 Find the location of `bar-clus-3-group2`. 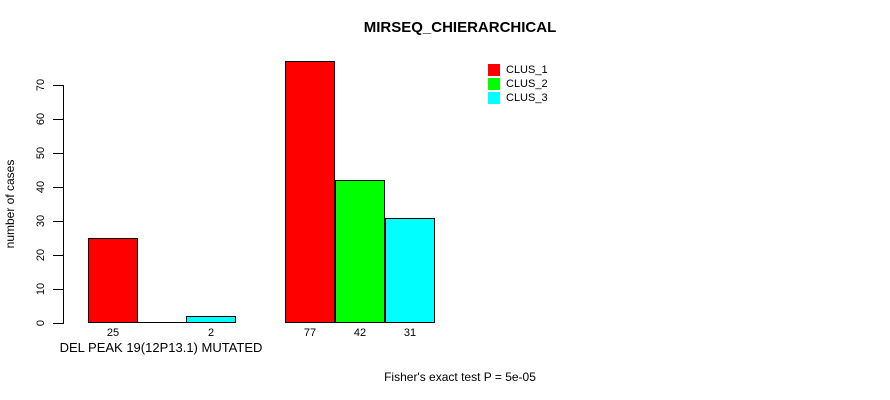

bar-clus-3-group2 is located at coordinates (410, 270).